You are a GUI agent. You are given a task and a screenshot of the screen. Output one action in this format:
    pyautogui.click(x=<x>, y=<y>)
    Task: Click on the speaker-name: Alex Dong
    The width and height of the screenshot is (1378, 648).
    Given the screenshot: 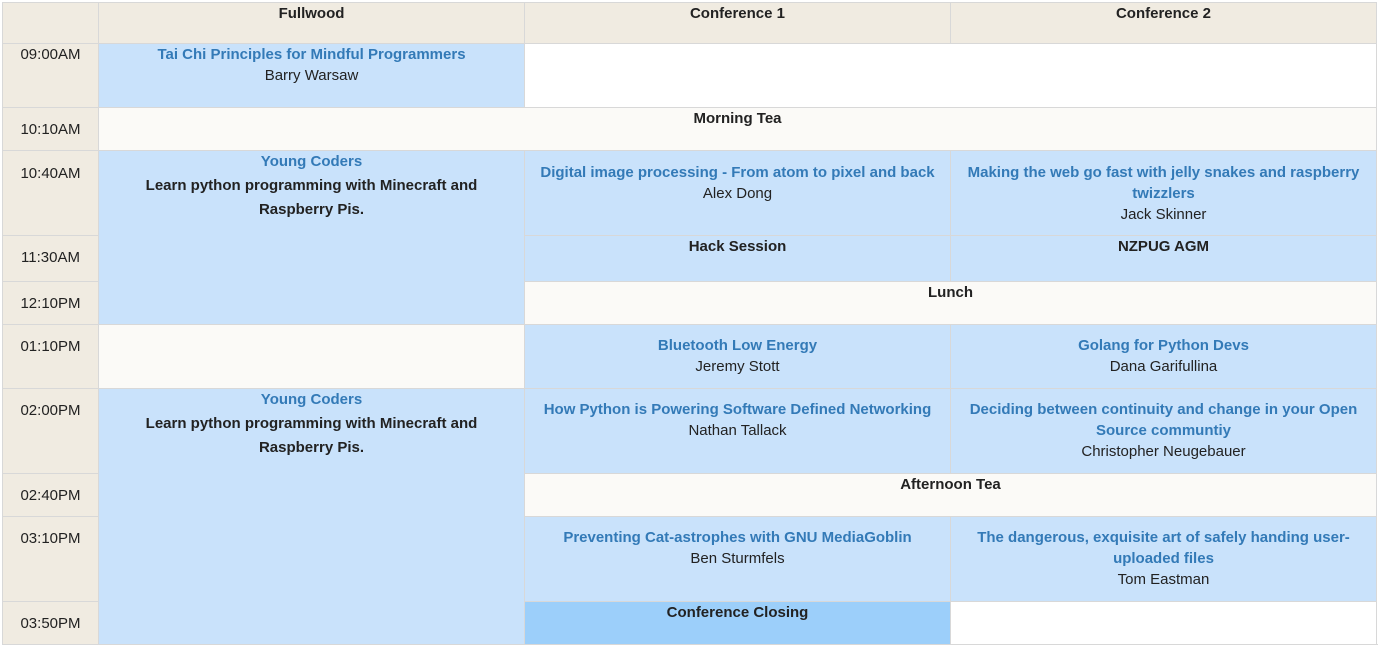 What is the action you would take?
    pyautogui.click(x=737, y=193)
    